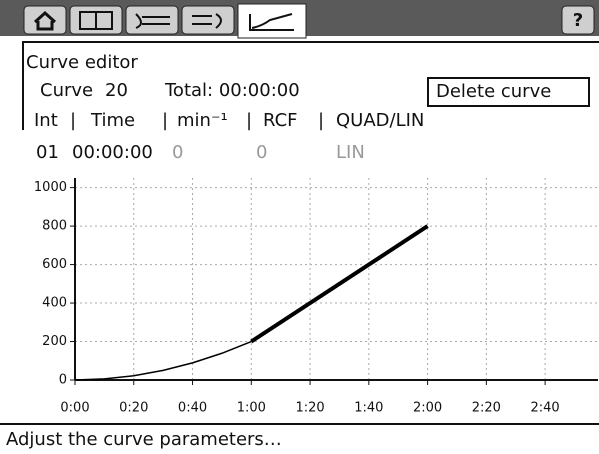 This screenshot has width=599, height=454. Describe the element at coordinates (152, 20) in the screenshot. I see `tab-rotor` at that location.